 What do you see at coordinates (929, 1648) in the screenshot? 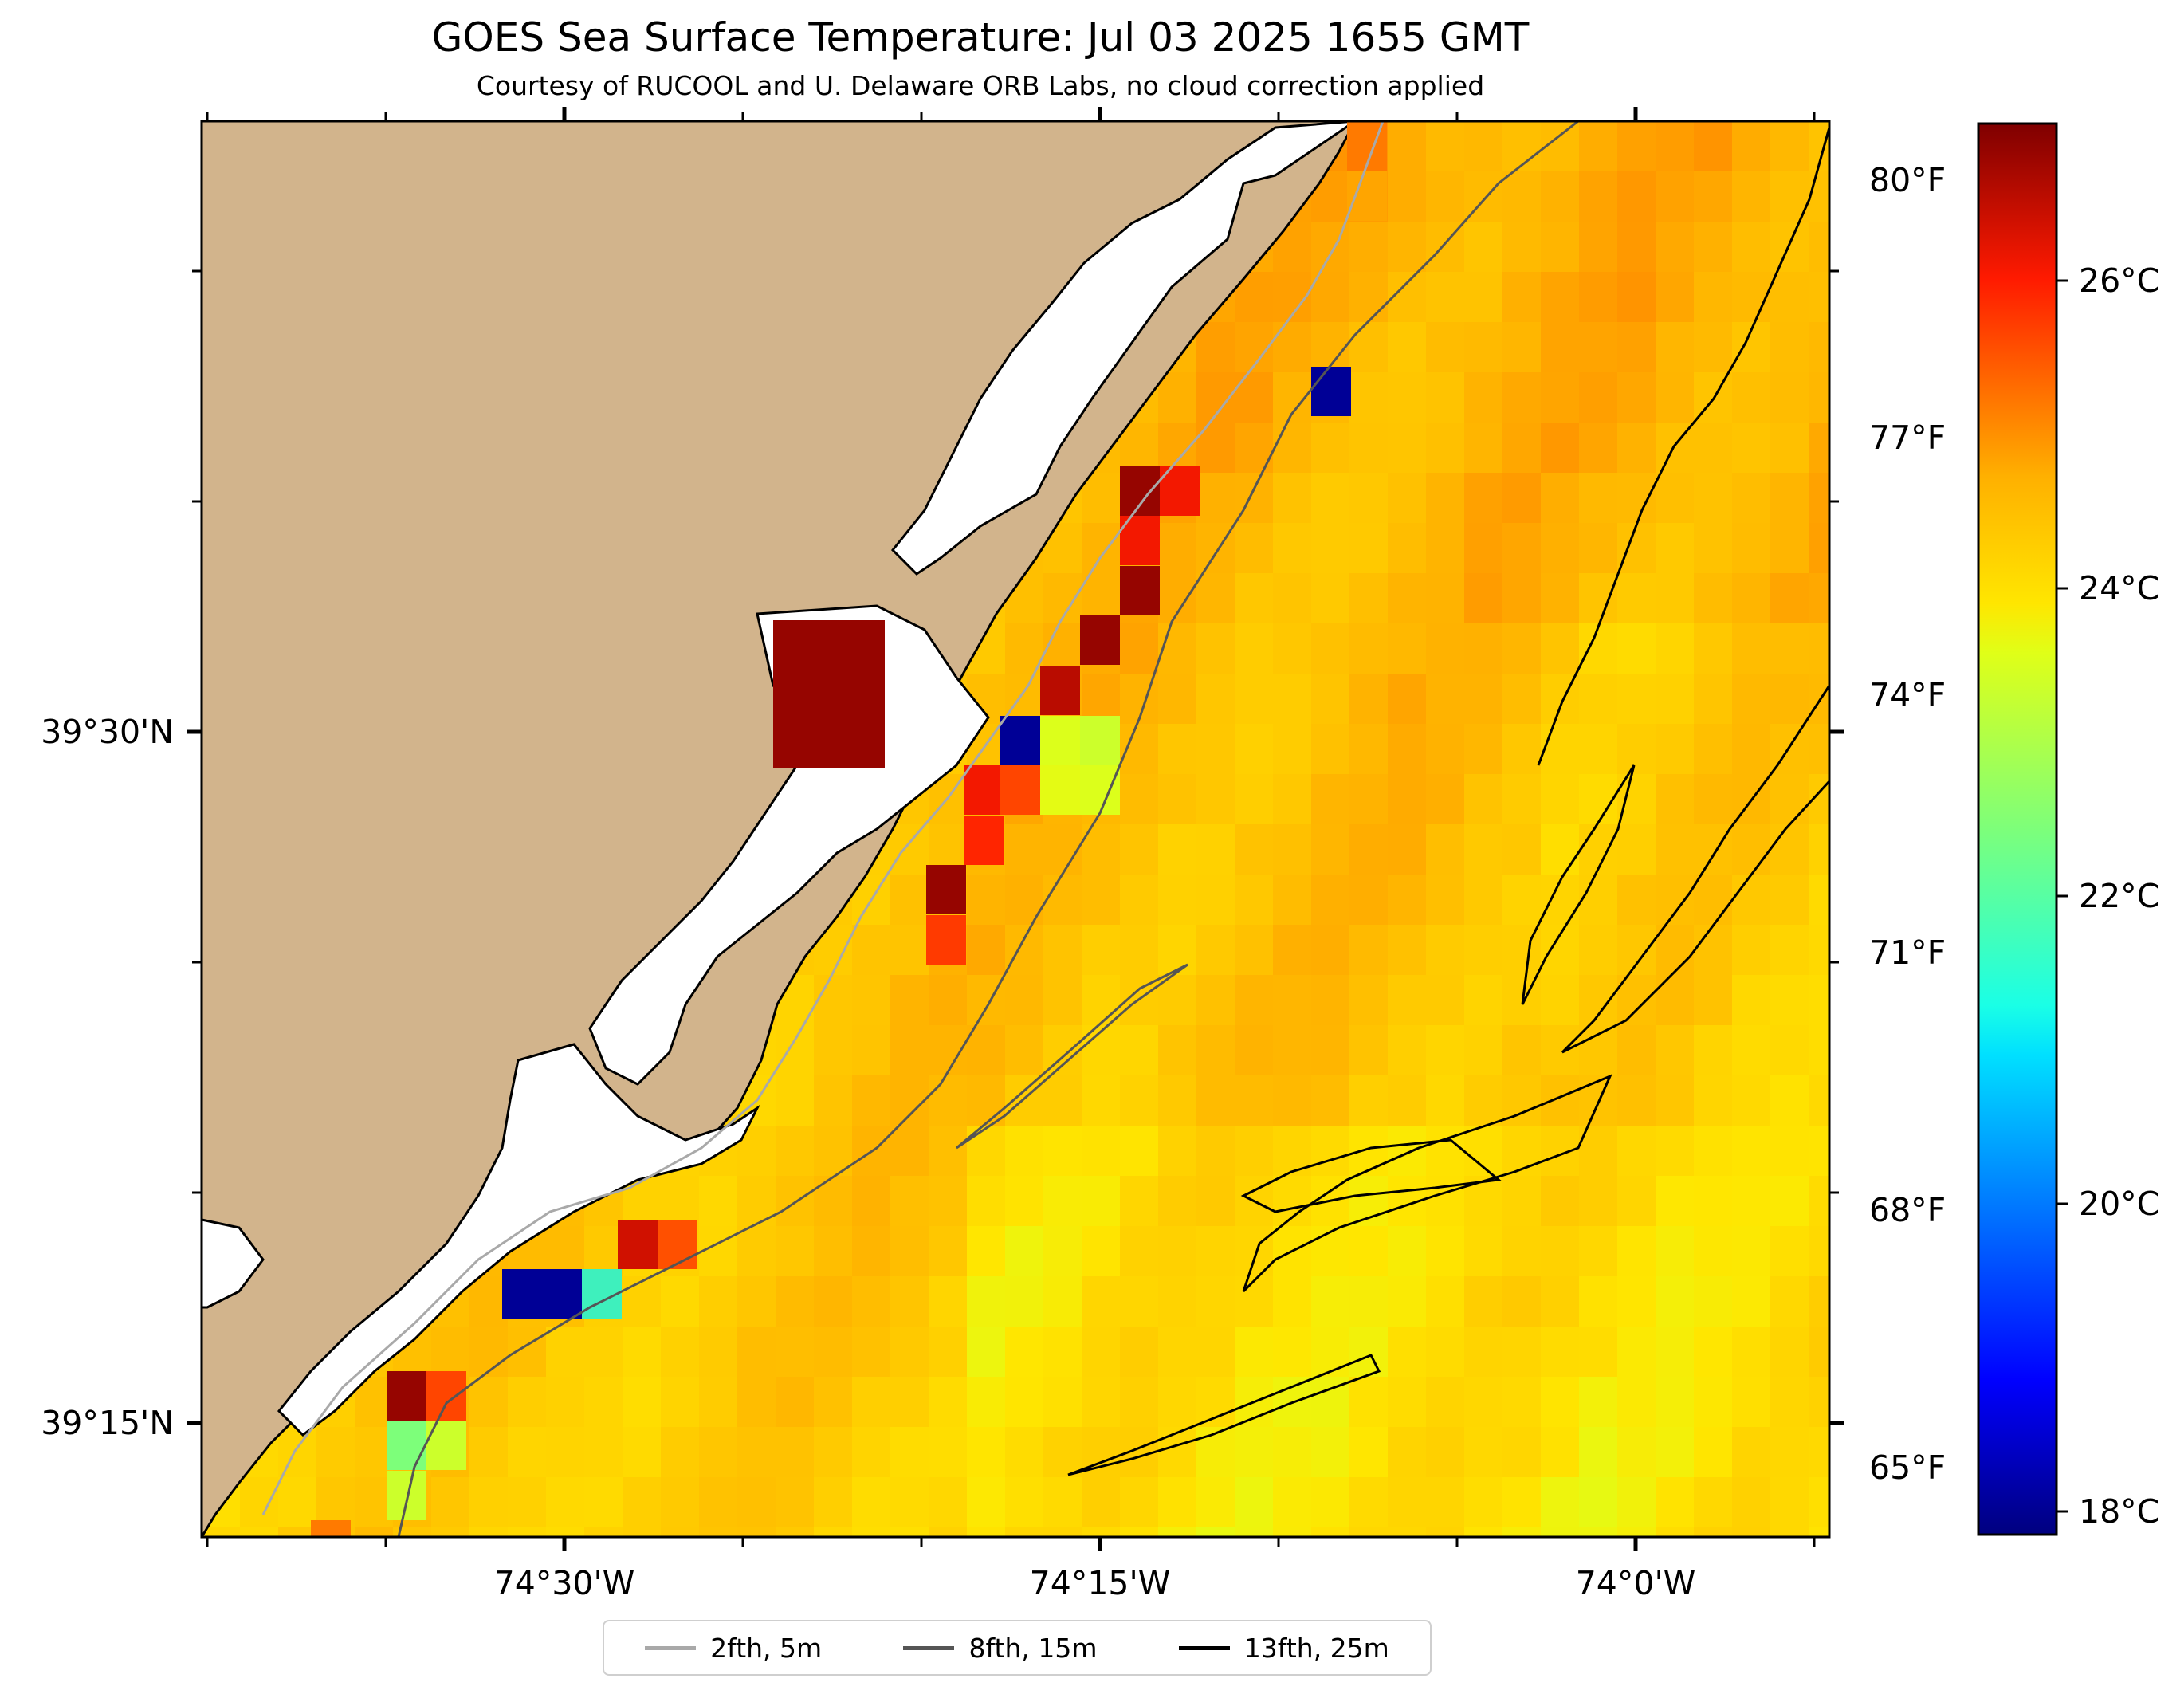
I see `legend-line-swatch` at bounding box center [929, 1648].